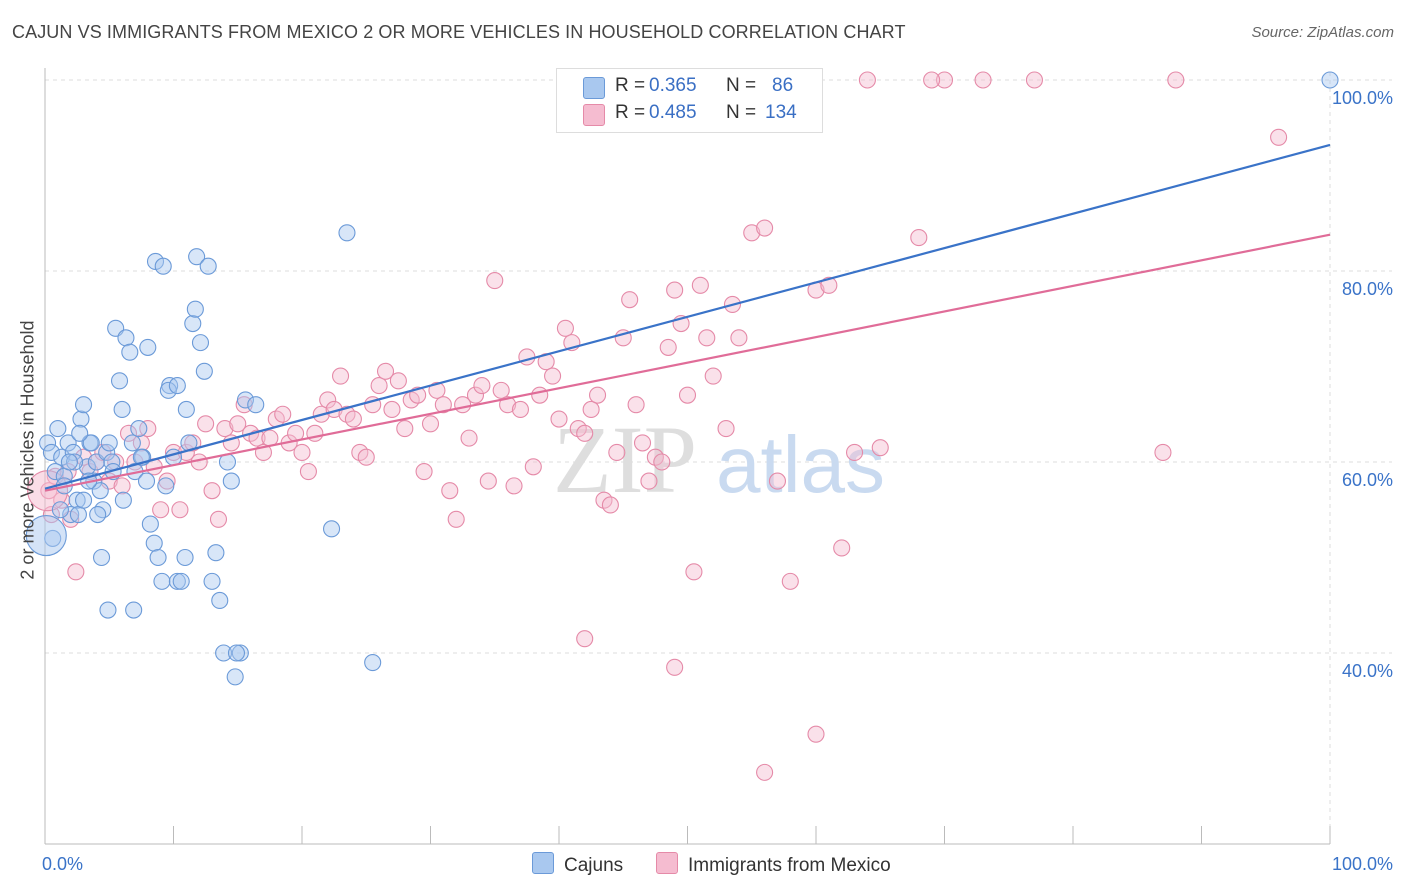 This screenshot has height=892, width=1406. Describe the element at coordinates (1367, 480) in the screenshot. I see `y-tick-label: 60.0%` at that location.